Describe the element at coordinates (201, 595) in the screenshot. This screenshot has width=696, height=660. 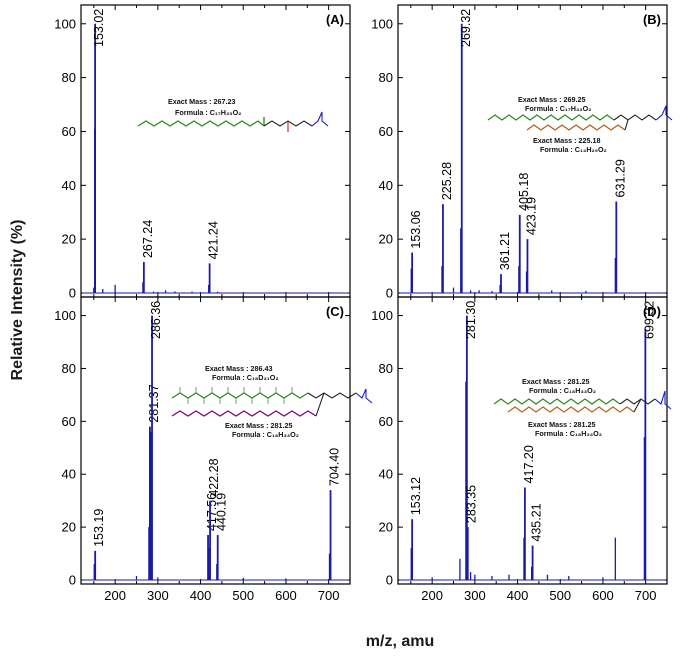
I see `panel-c-xtick-label: 400` at that location.